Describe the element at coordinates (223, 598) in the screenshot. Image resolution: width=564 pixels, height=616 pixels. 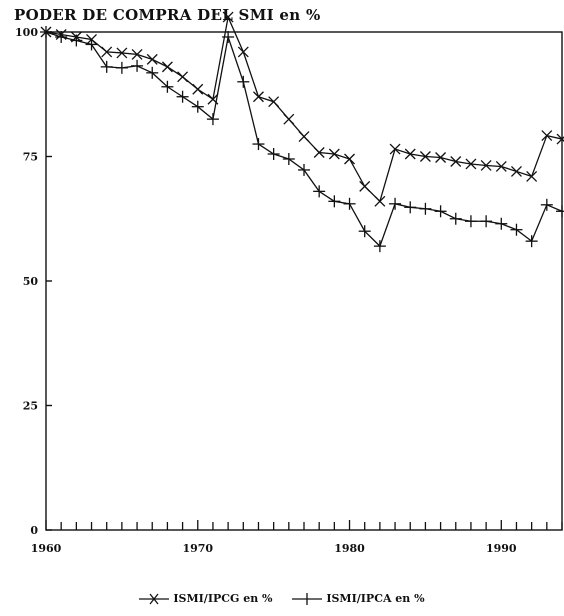
I see `legend-label-ipcg: ISMI/IPCG en %` at that location.